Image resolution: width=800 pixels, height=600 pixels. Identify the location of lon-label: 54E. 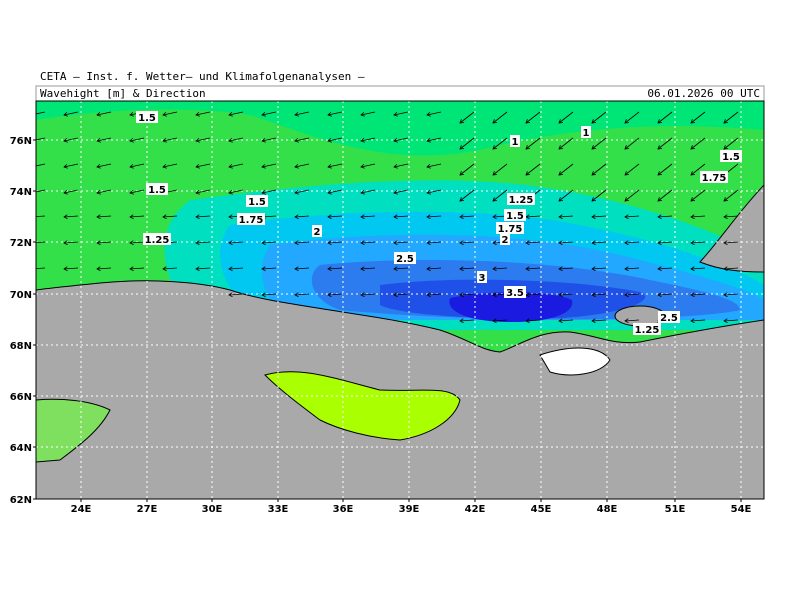
(741, 509).